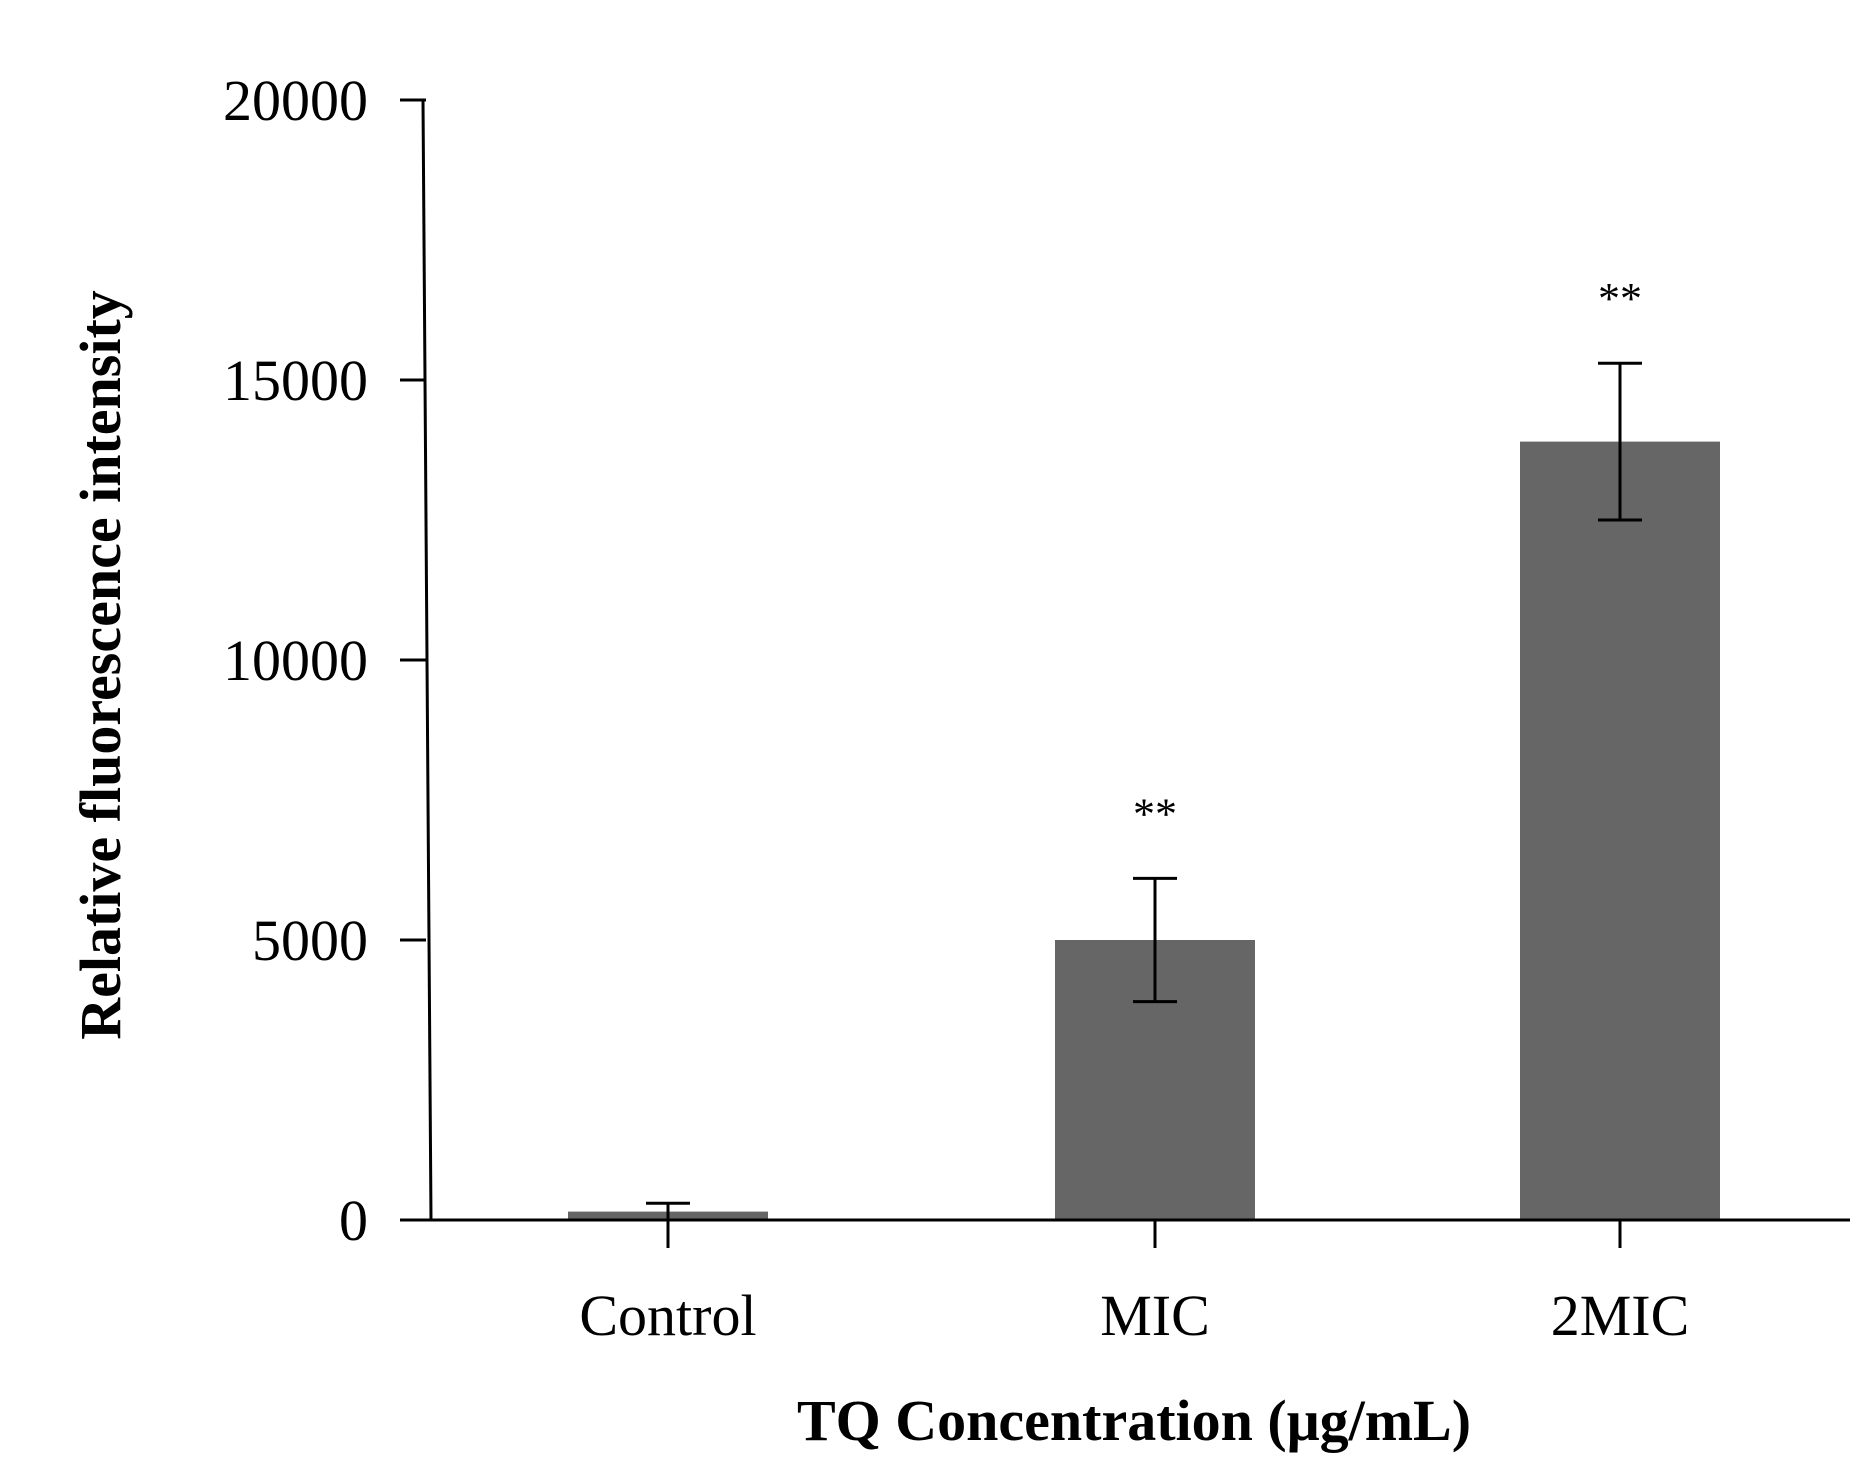 The height and width of the screenshot is (1461, 1868). Describe the element at coordinates (295, 100) in the screenshot. I see `y-tick-label: 20000` at that location.